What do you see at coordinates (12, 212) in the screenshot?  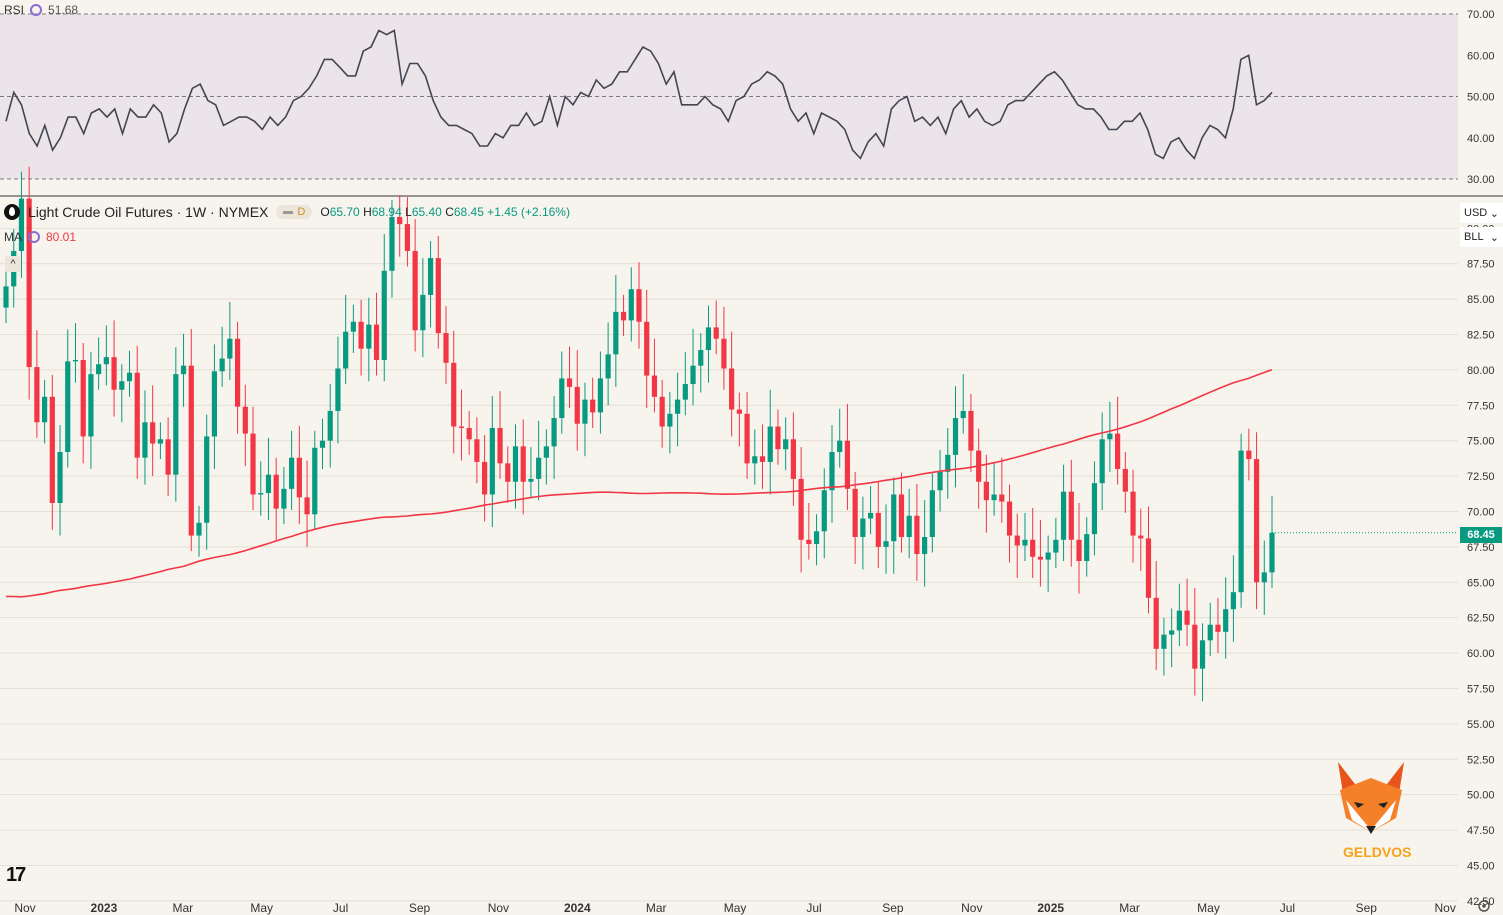 I see `oil-drop-icon` at bounding box center [12, 212].